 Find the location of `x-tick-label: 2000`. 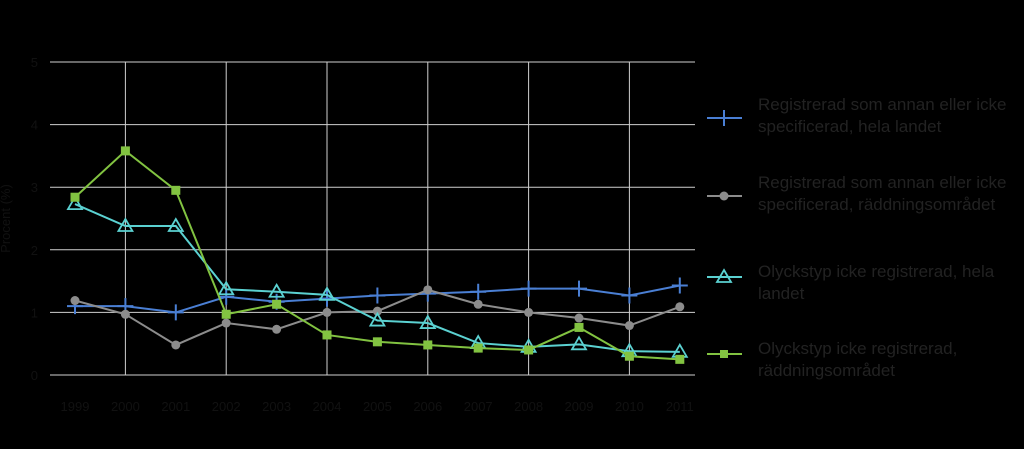

x-tick-label: 2000 is located at coordinates (125, 406).